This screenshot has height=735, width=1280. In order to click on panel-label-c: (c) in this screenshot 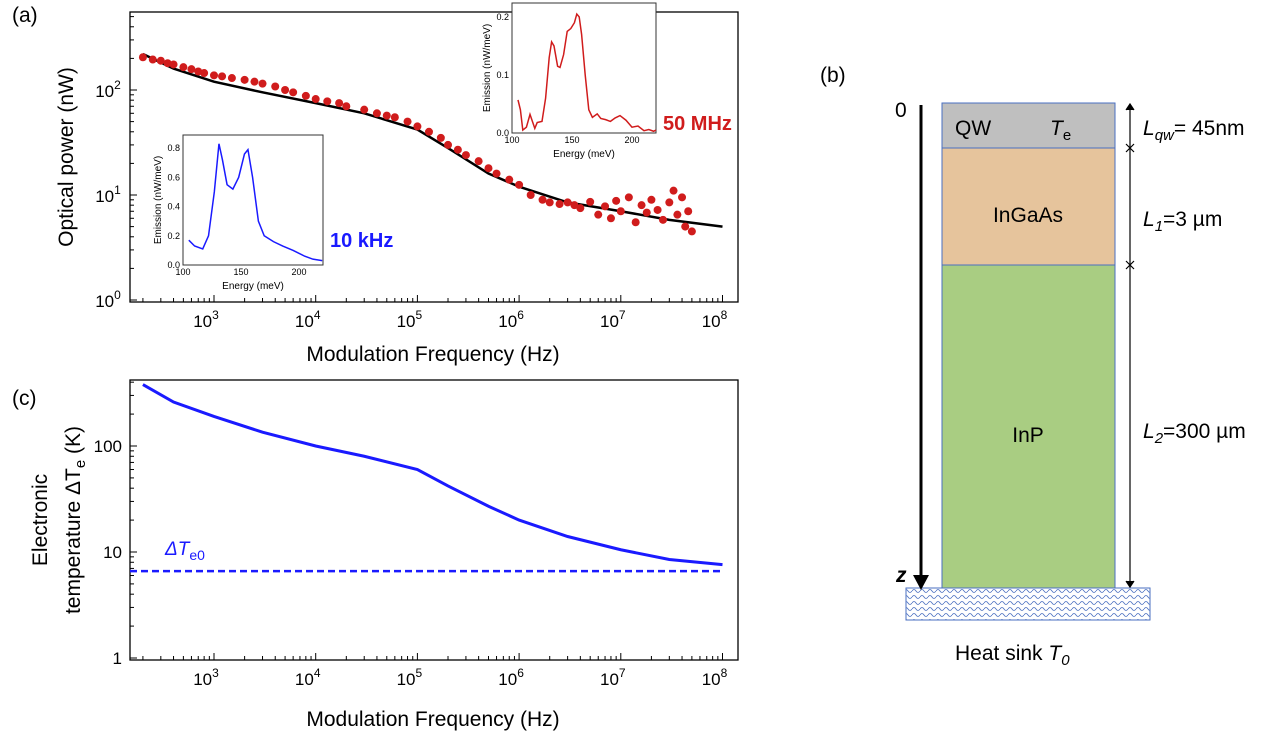, I will do `click(24, 398)`.